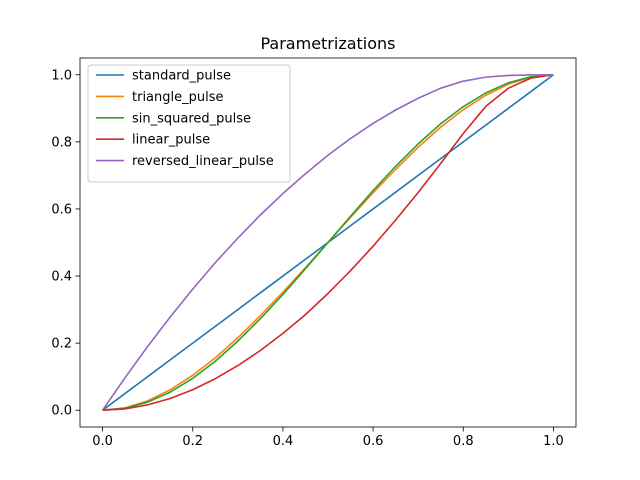 Image resolution: width=640 pixels, height=480 pixels. Describe the element at coordinates (61, 277) in the screenshot. I see `y-tick-label: 0.4` at that location.